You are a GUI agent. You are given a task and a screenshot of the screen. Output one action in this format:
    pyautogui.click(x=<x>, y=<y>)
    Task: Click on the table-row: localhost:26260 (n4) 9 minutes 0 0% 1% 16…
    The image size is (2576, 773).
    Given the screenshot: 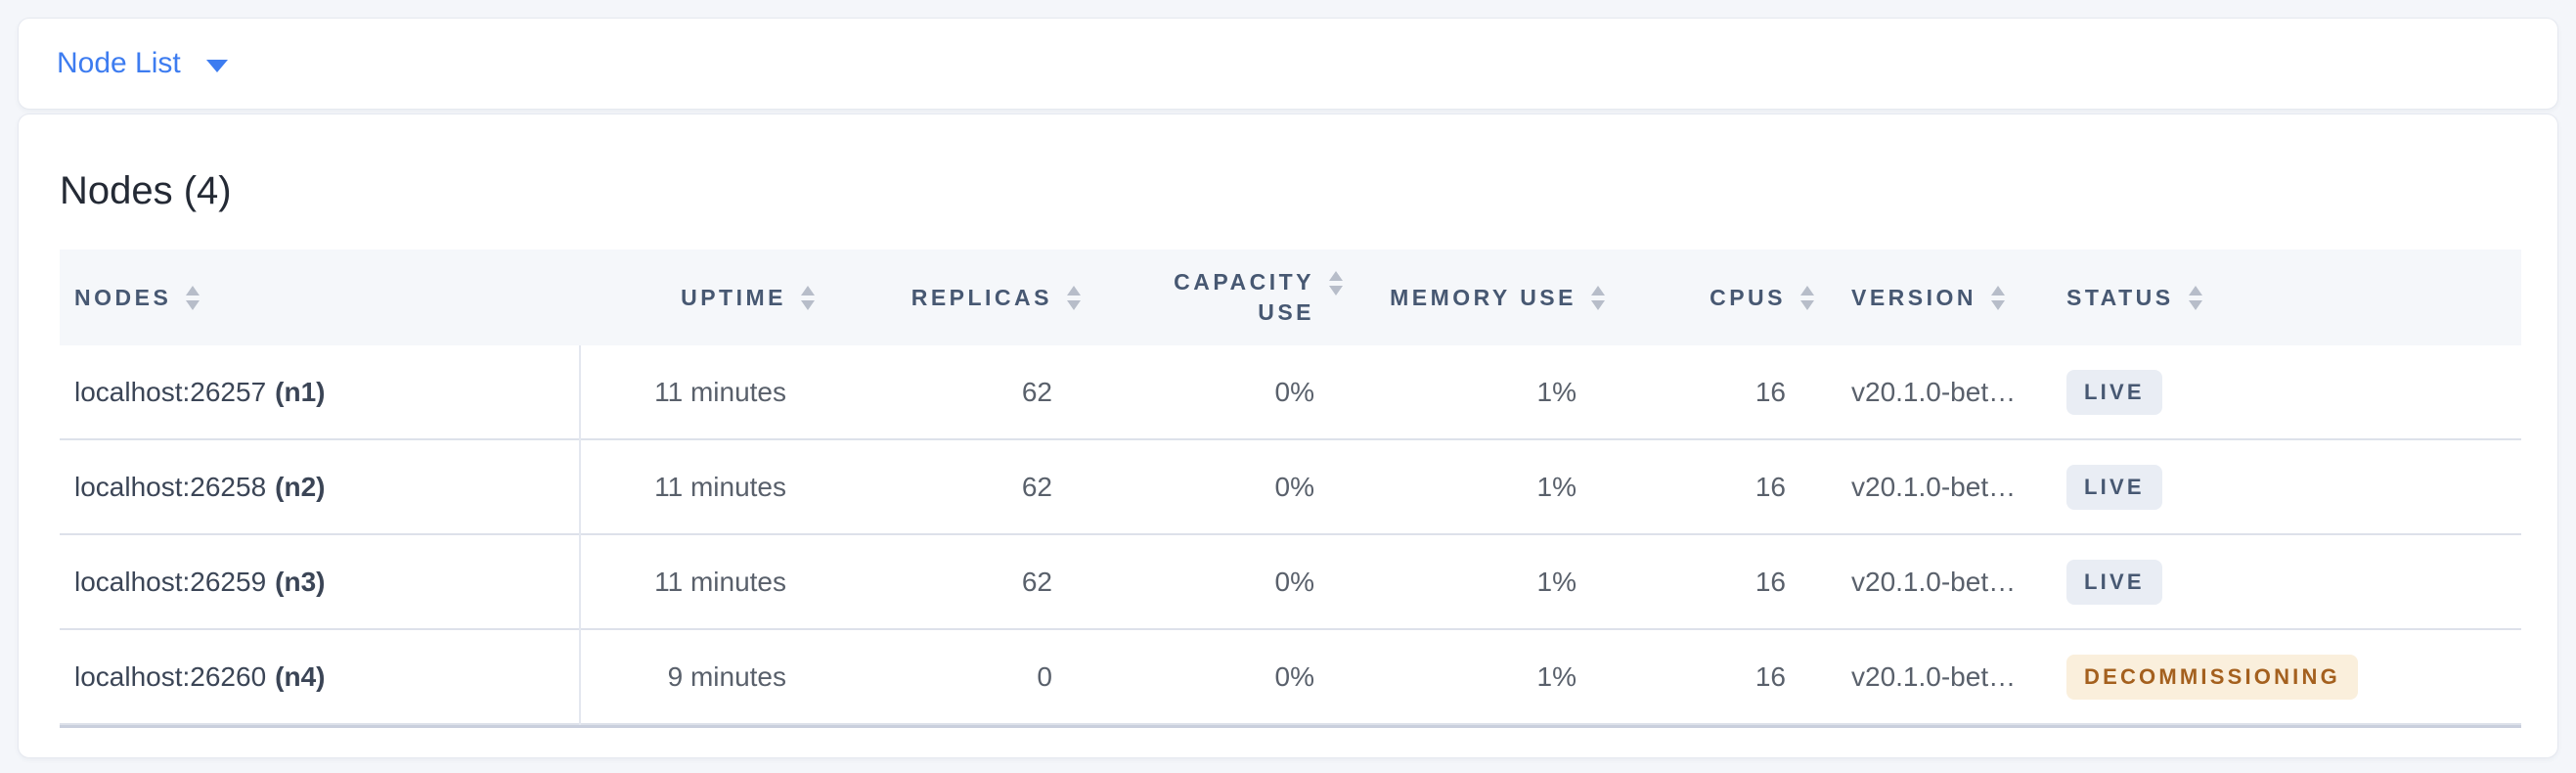 What is the action you would take?
    pyautogui.click(x=1290, y=678)
    